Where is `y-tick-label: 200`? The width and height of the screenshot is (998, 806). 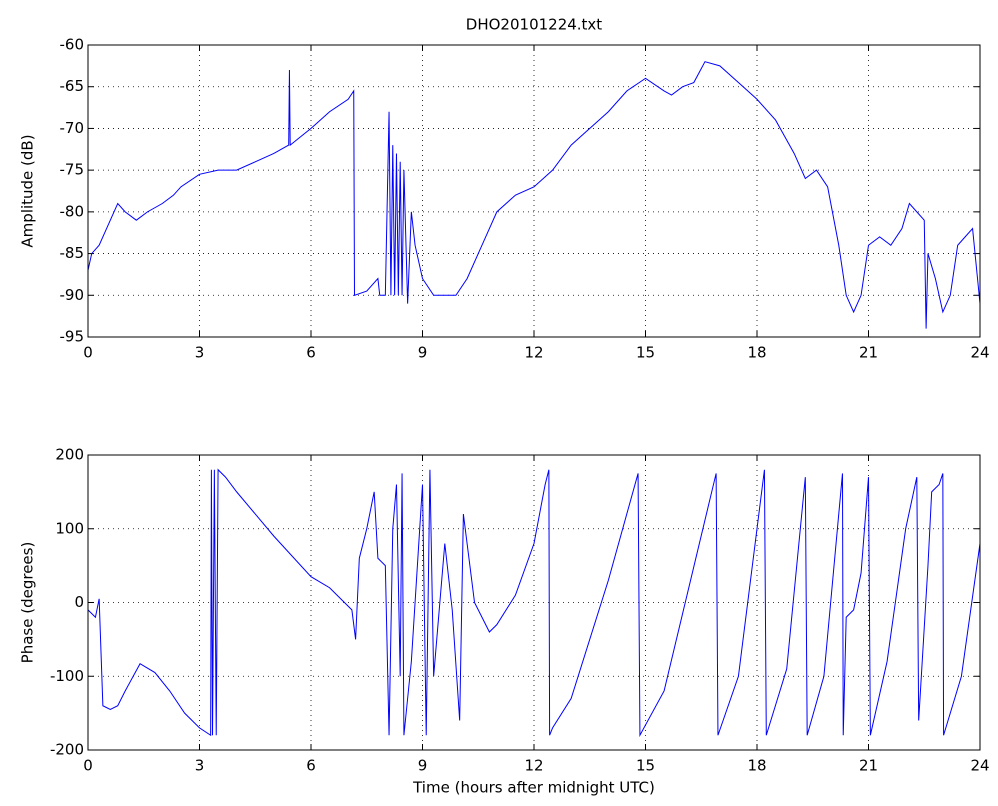
y-tick-label: 200 is located at coordinates (69, 455).